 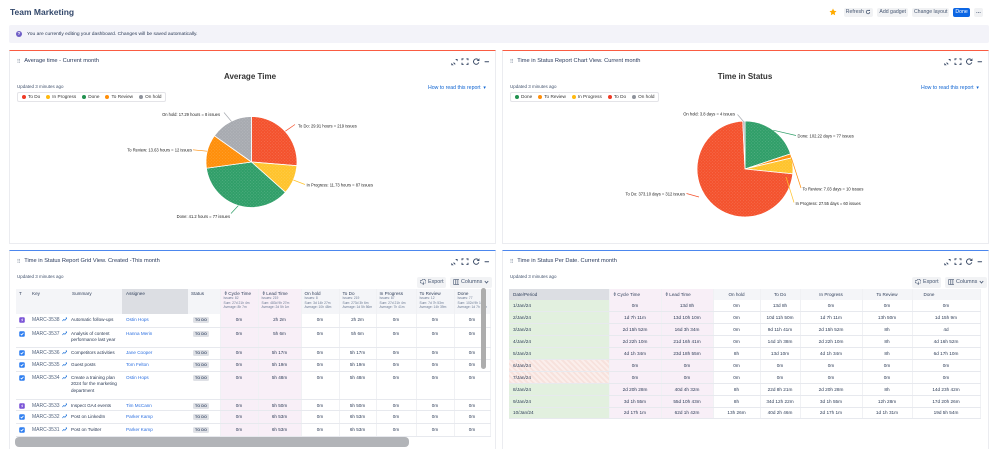 What do you see at coordinates (203, 216) in the screenshot?
I see `svg-text: Done: 41.2 hours = 77 issues` at bounding box center [203, 216].